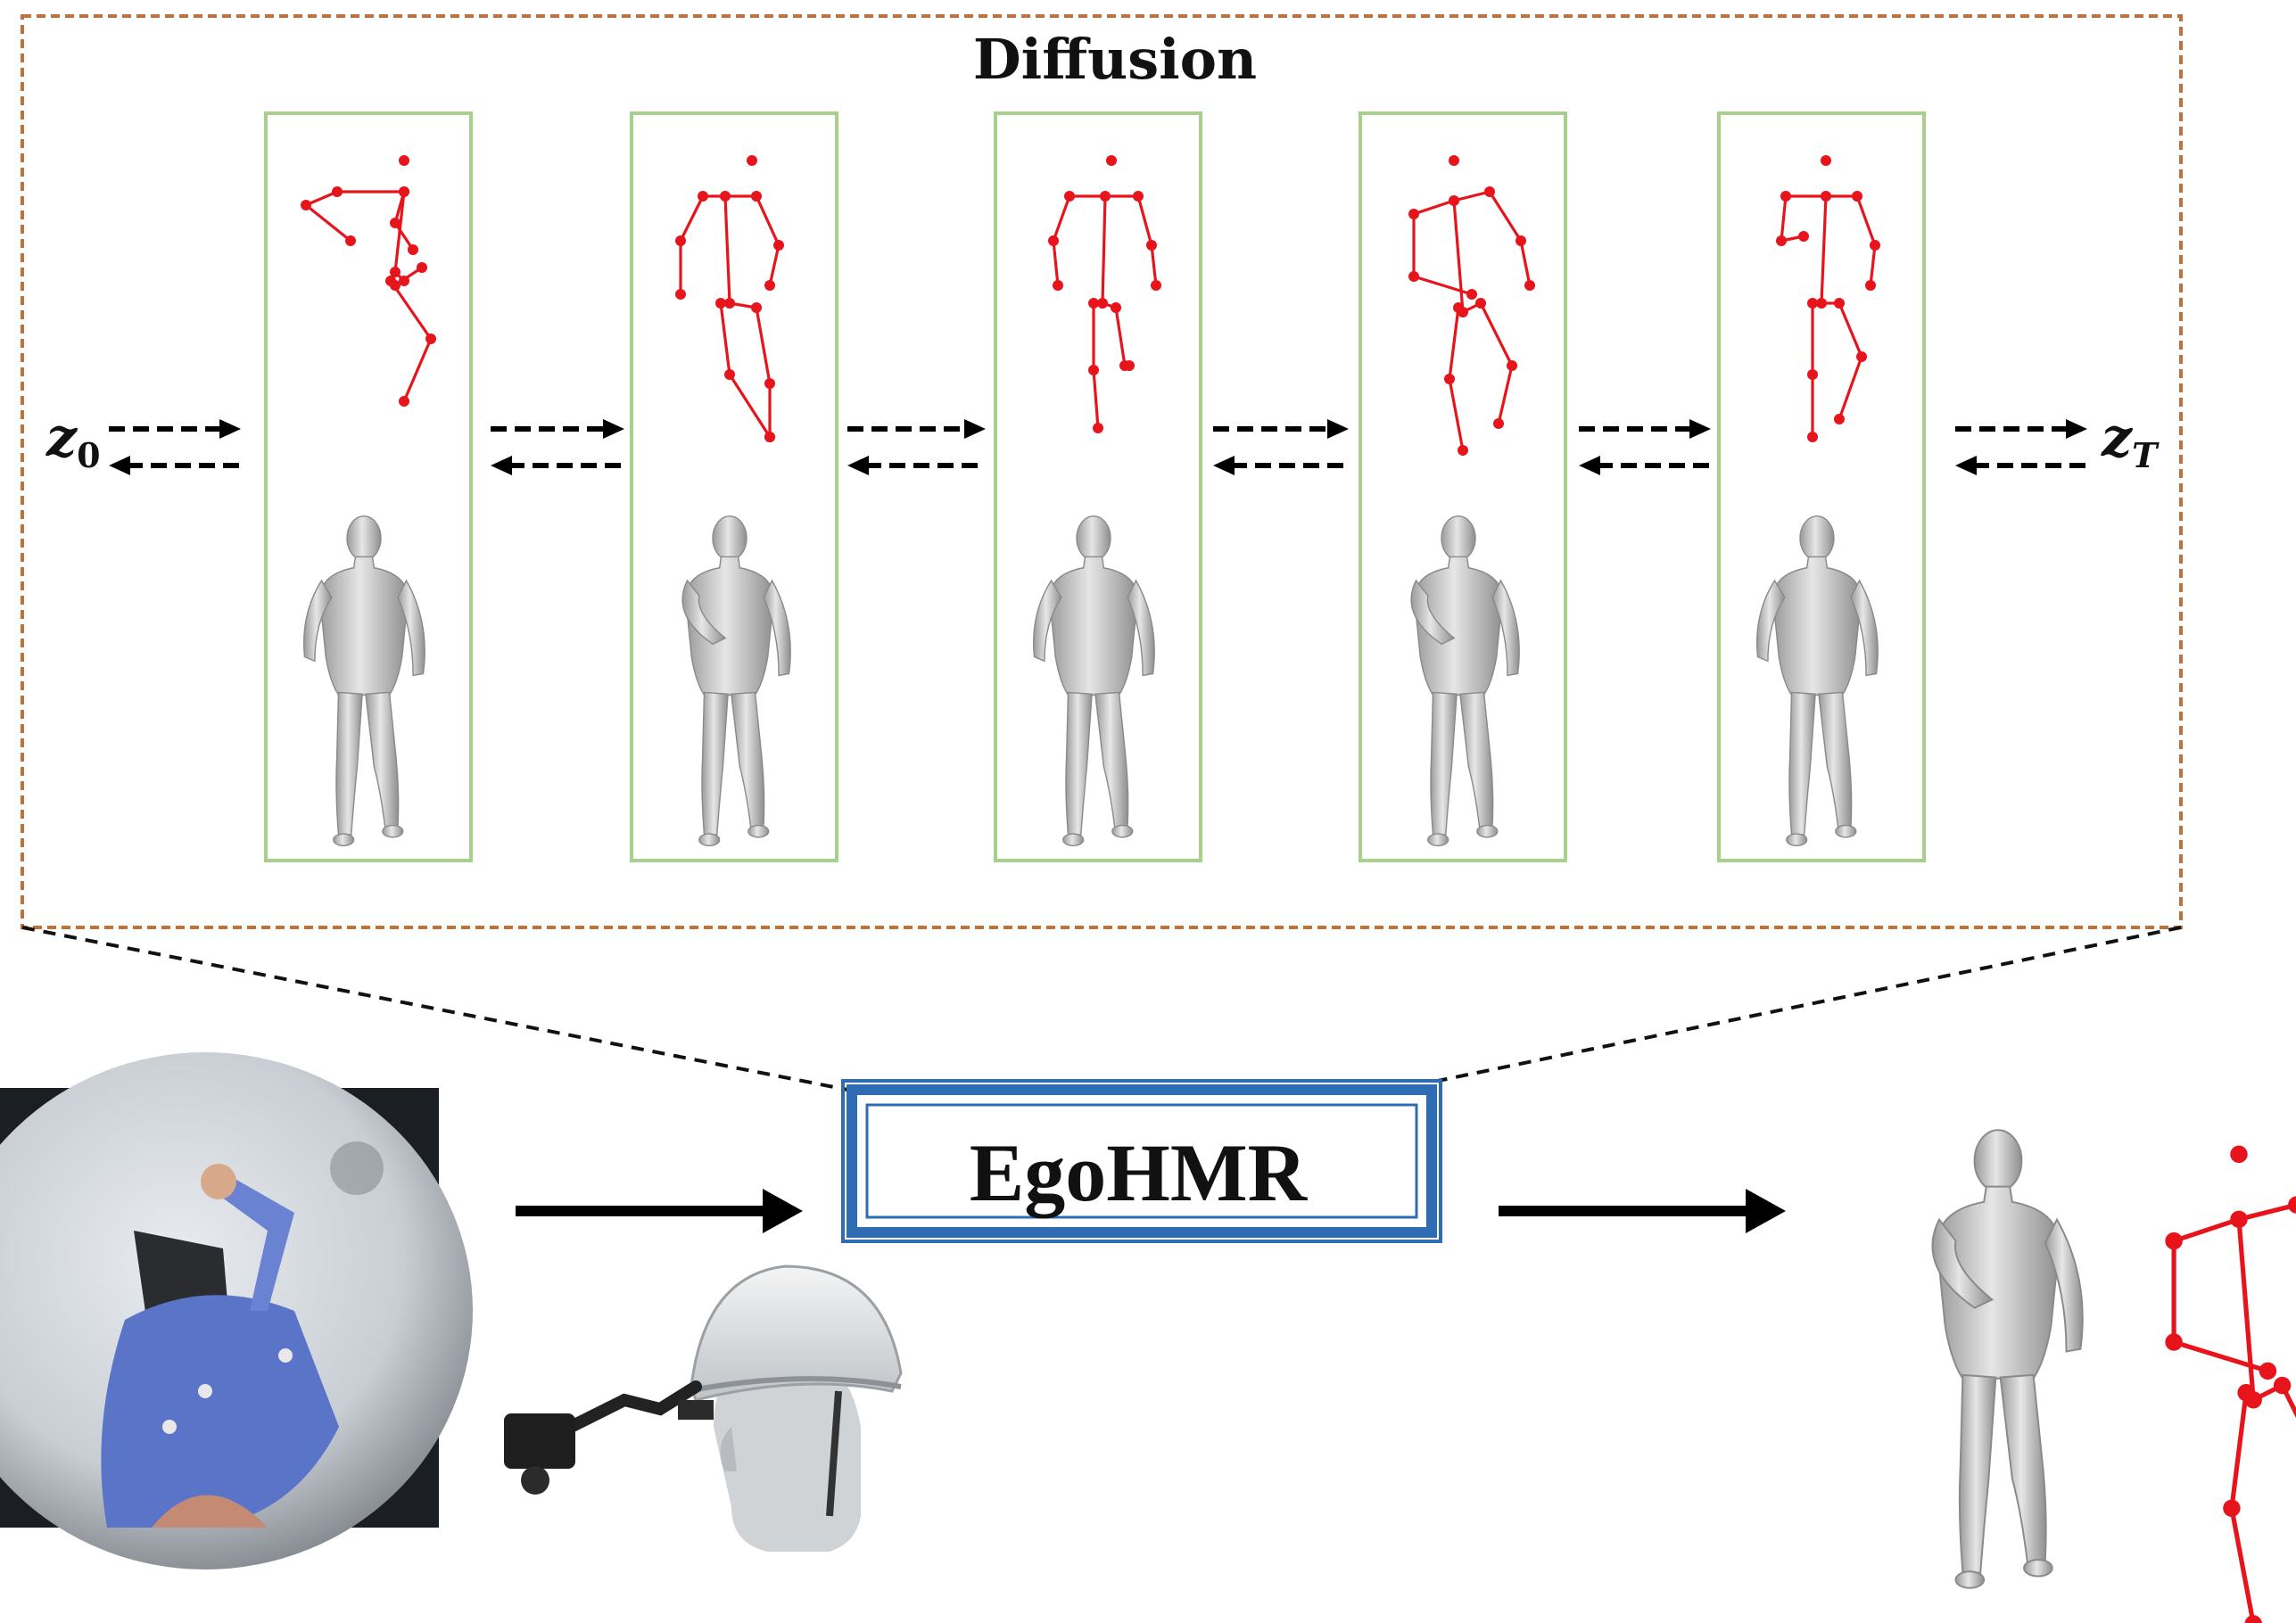  Describe the element at coordinates (1809, 1004) in the screenshot. I see `zoom-line-right` at that location.